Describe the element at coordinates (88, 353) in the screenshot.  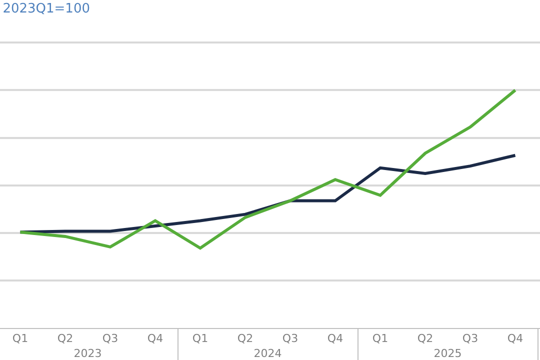
I see `text: 2023` at that location.